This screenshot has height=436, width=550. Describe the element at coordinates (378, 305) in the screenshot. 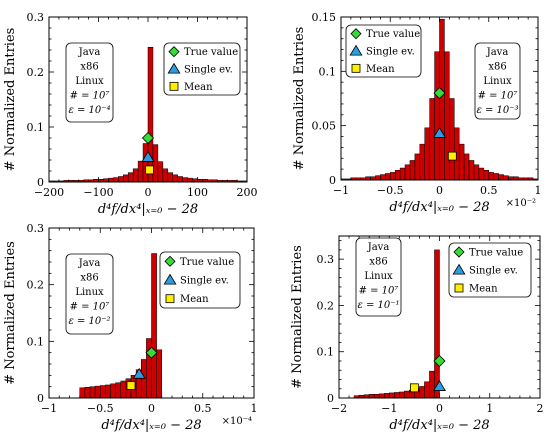

I see `info-line: ε = 10⁻¹` at that location.